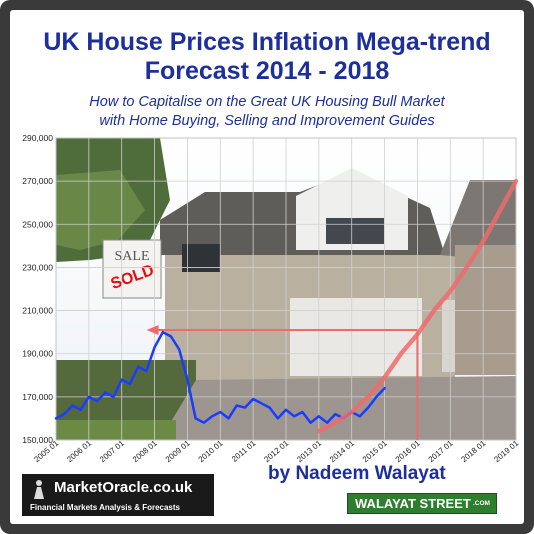 The width and height of the screenshot is (534, 534). Describe the element at coordinates (37, 138) in the screenshot. I see `y-tick-label: 290,000` at that location.